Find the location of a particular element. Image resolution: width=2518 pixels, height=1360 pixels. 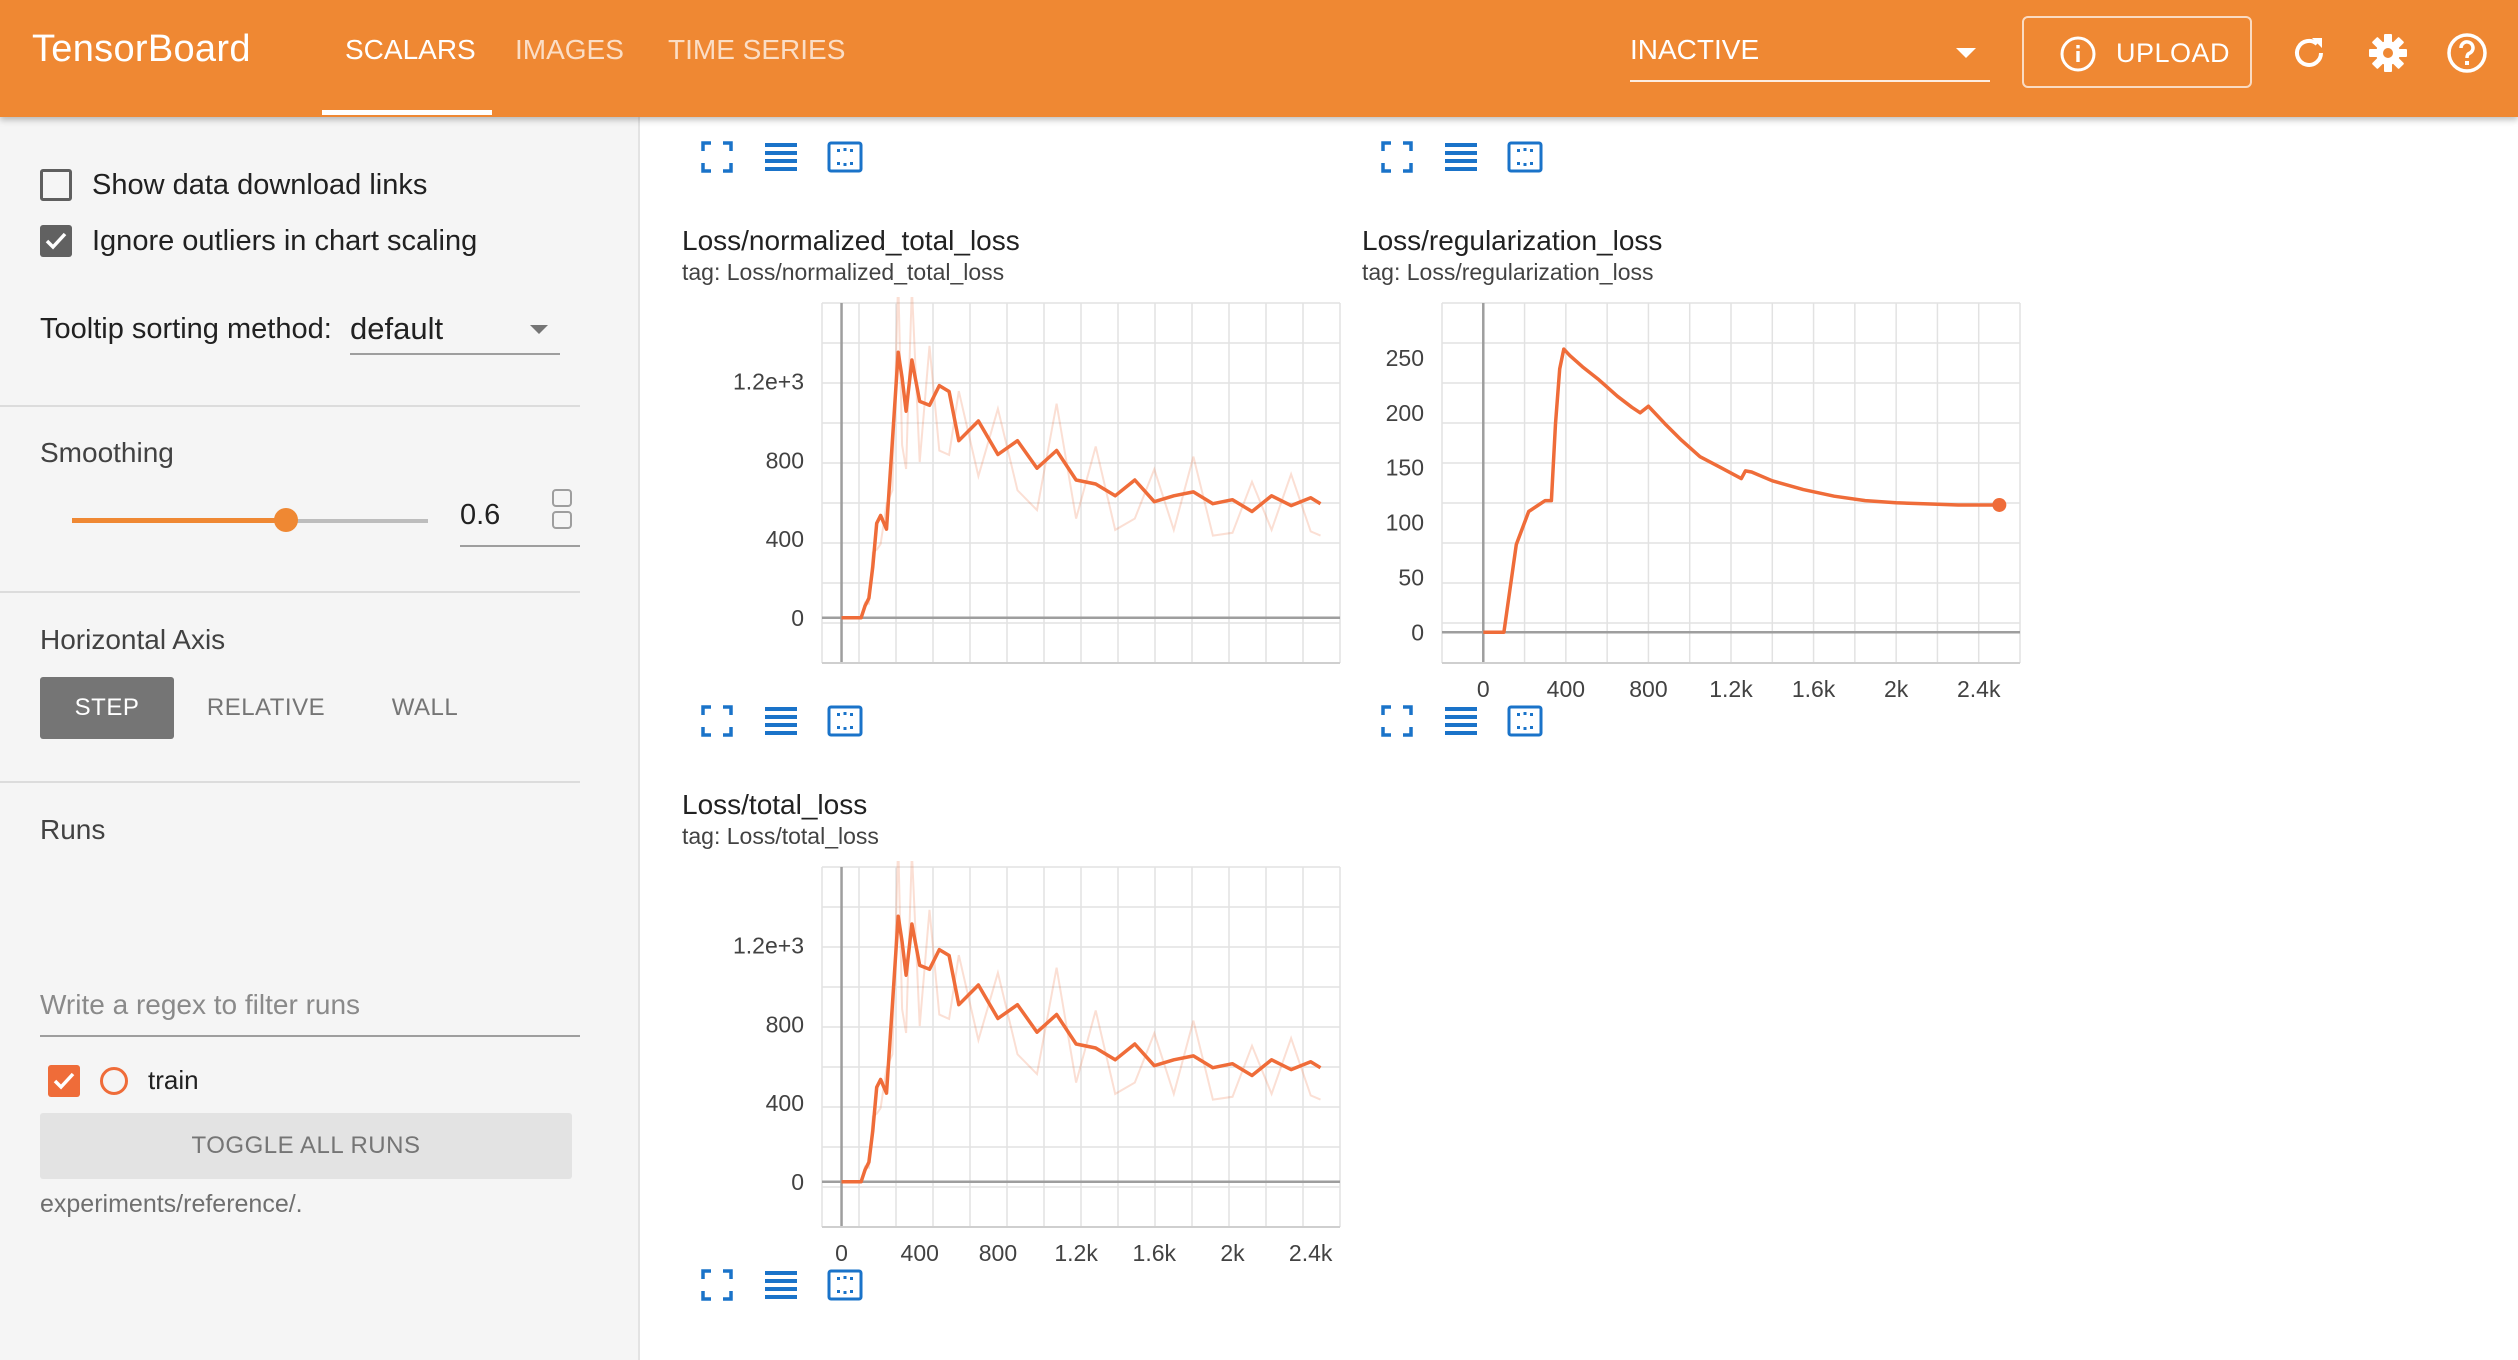

toggle-all-runs-button: TOGGLE ALL RUNS is located at coordinates (306, 1146).